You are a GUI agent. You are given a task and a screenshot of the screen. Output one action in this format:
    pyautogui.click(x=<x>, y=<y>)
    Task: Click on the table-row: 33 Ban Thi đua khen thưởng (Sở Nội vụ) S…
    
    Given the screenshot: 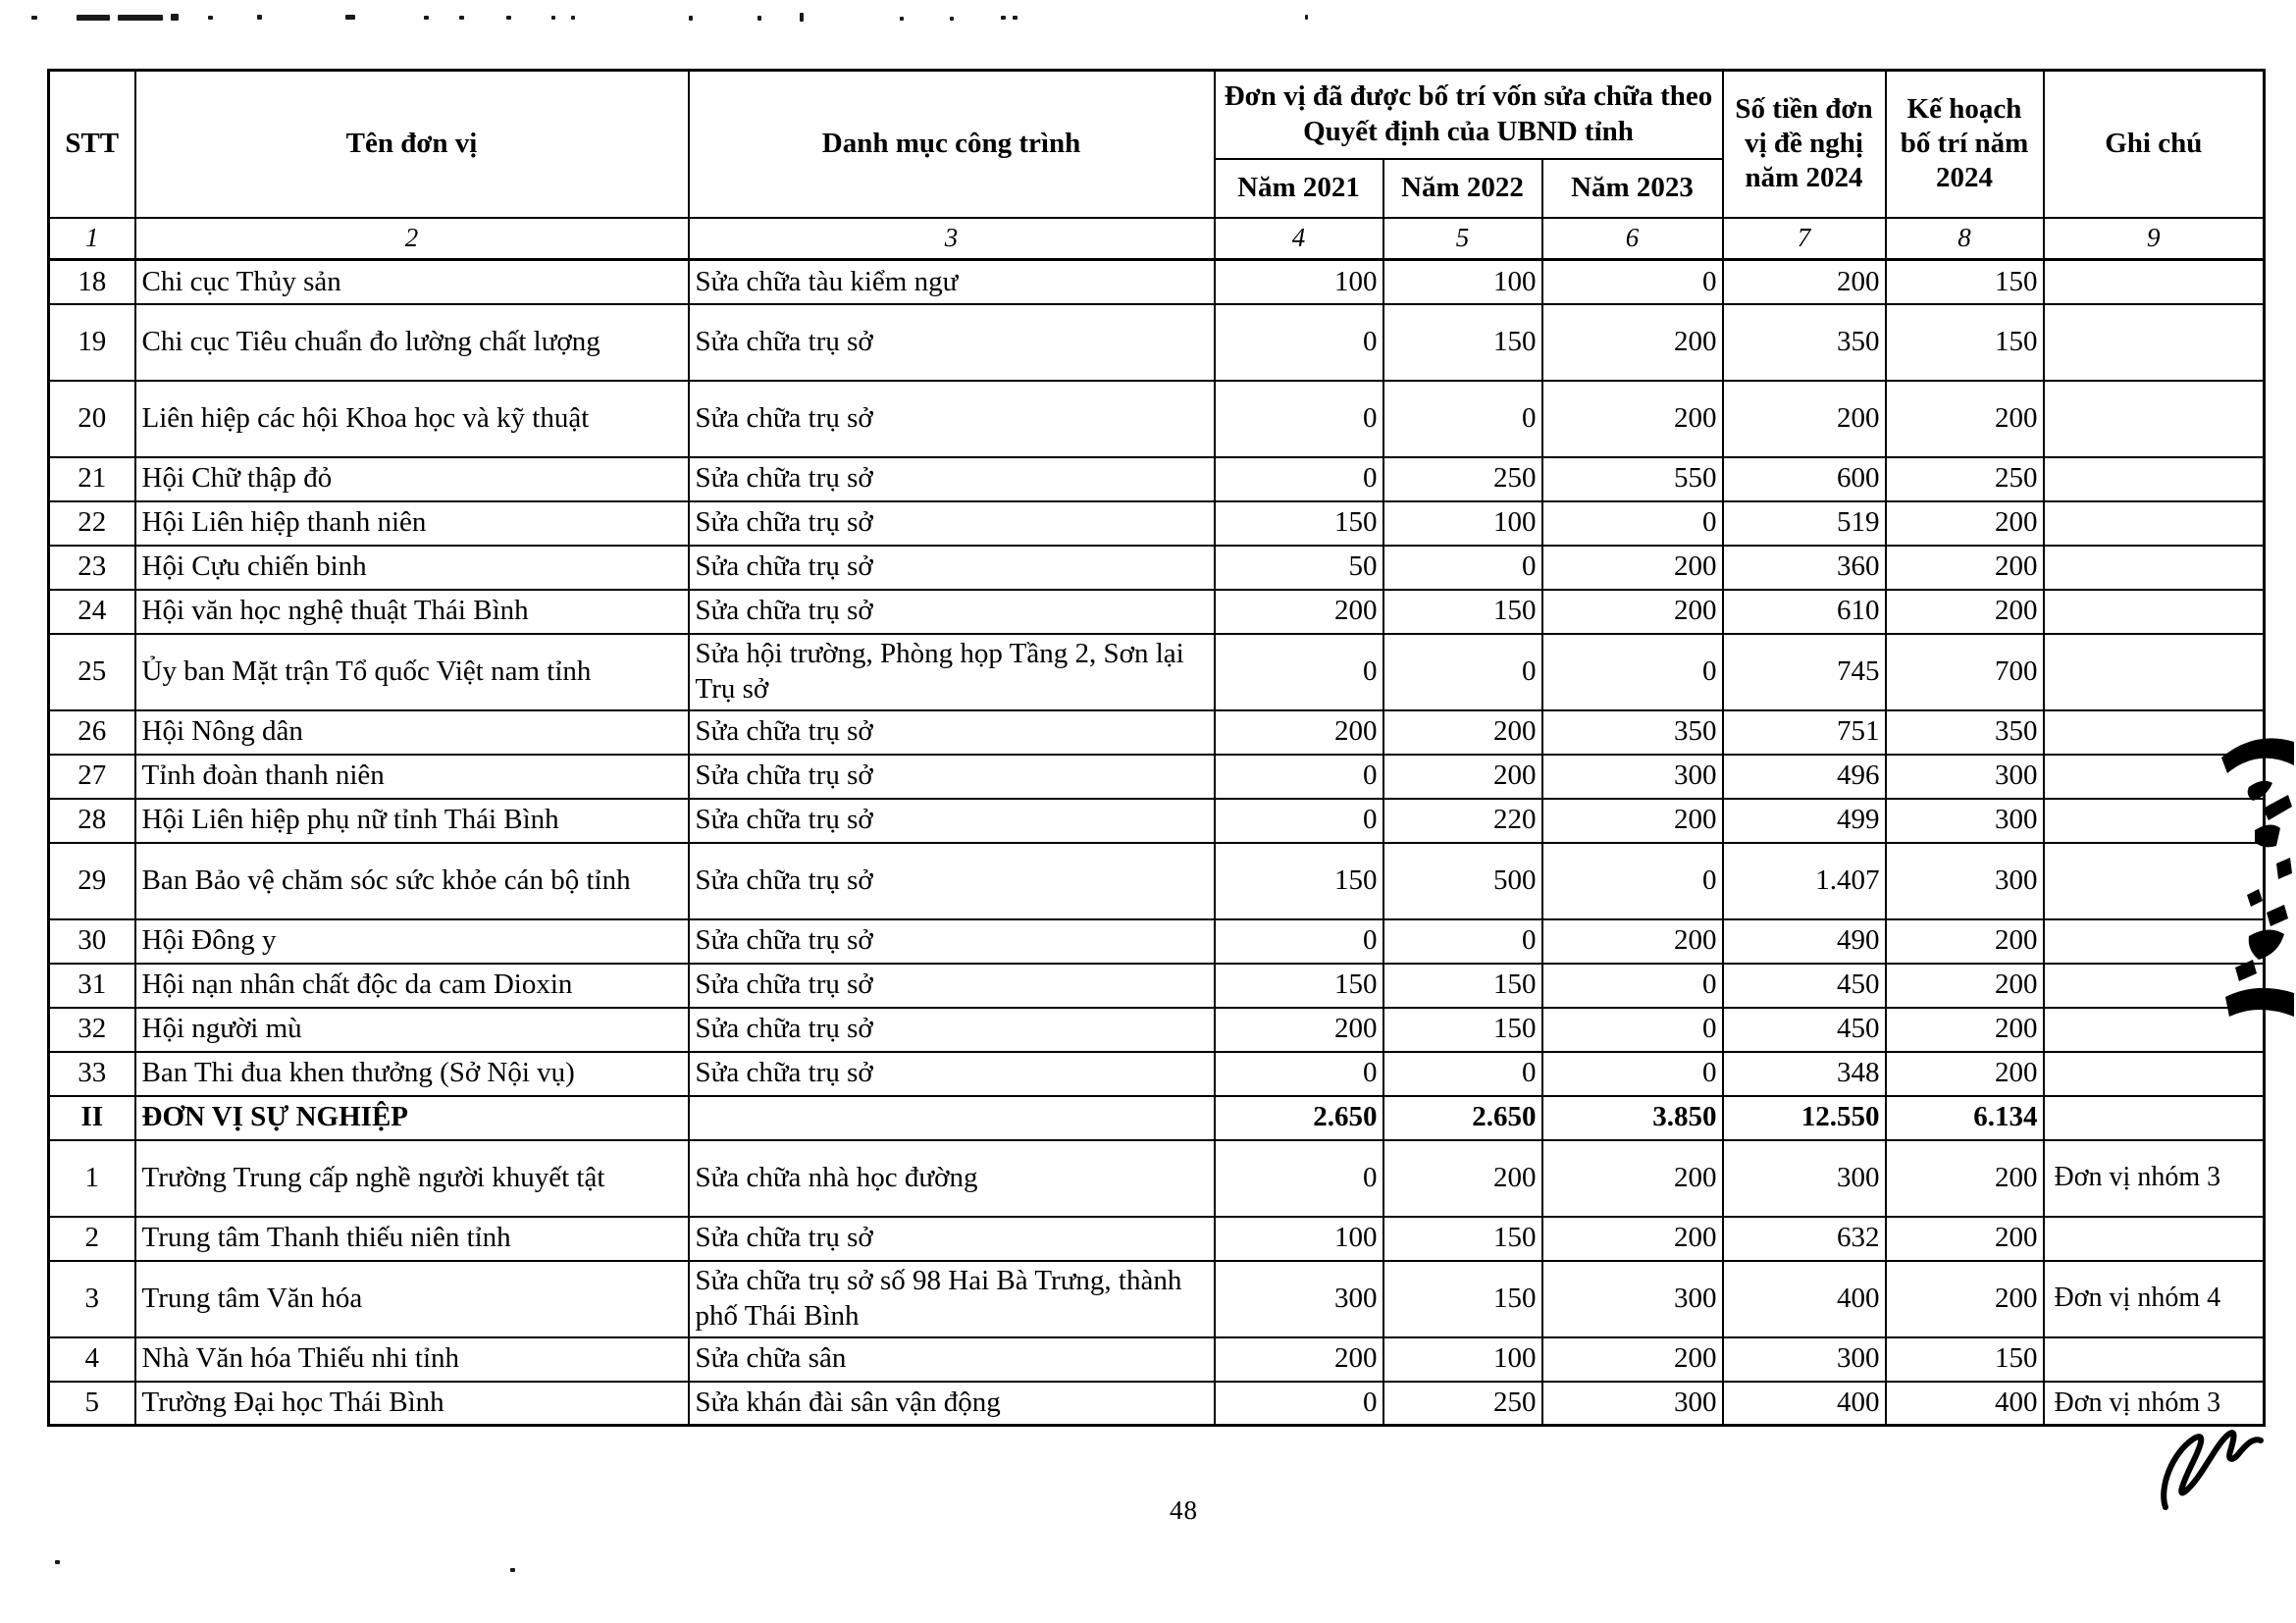 What is the action you would take?
    pyautogui.click(x=1156, y=1073)
    